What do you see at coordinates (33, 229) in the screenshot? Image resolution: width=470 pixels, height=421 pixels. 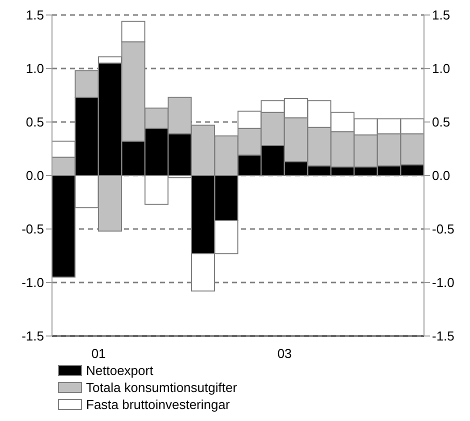 I see `y-tick-label: -0.5` at bounding box center [33, 229].